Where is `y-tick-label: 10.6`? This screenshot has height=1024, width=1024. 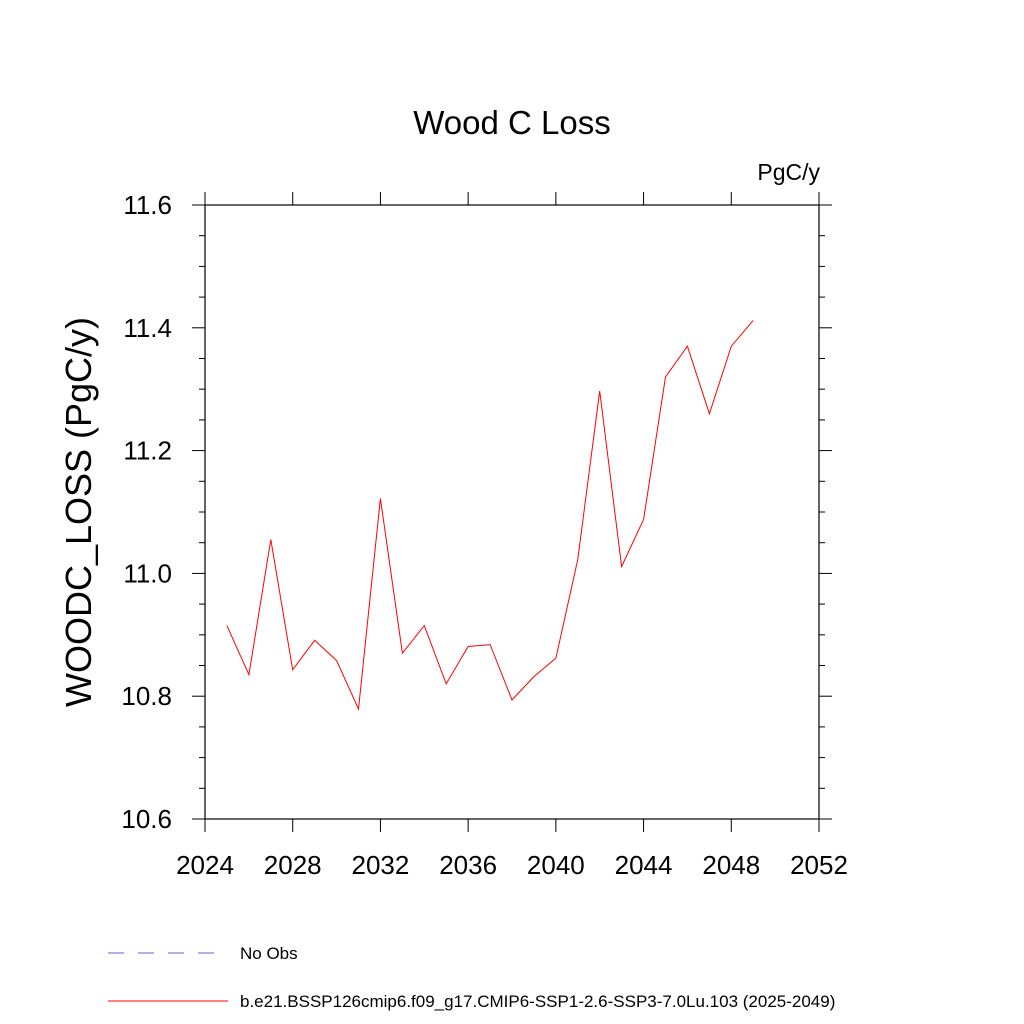 y-tick-label: 10.6 is located at coordinates (146, 819).